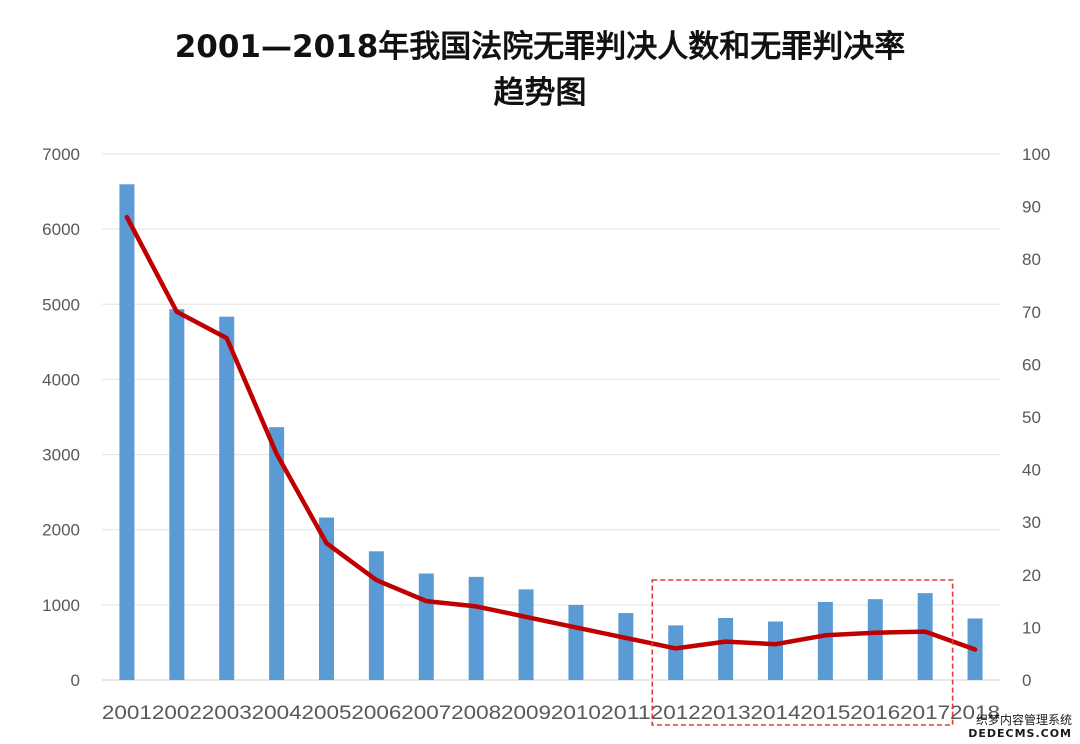 This screenshot has width=1080, height=744. What do you see at coordinates (726, 713) in the screenshot?
I see `x-tick-label: 2013` at bounding box center [726, 713].